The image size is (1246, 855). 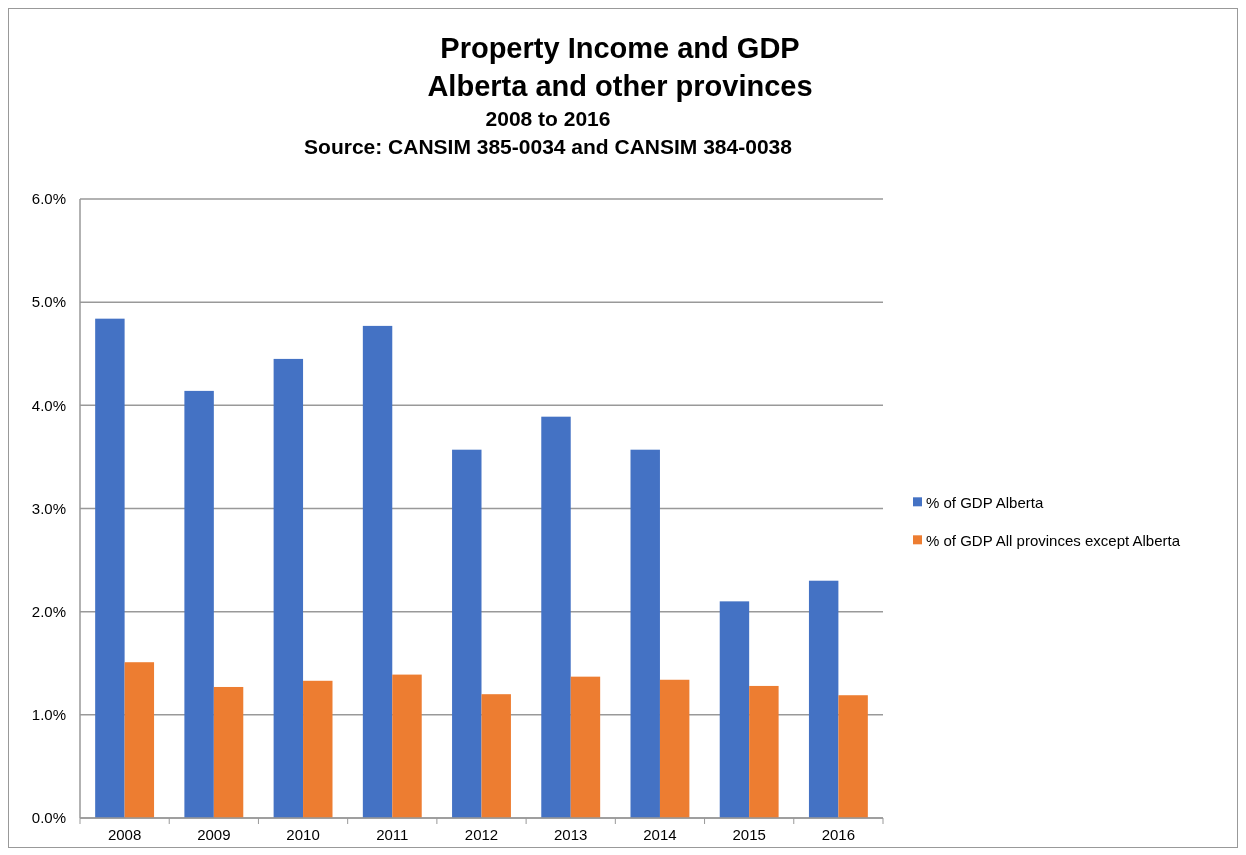 What do you see at coordinates (48, 715) in the screenshot?
I see `y-tick-label: 1.0%` at bounding box center [48, 715].